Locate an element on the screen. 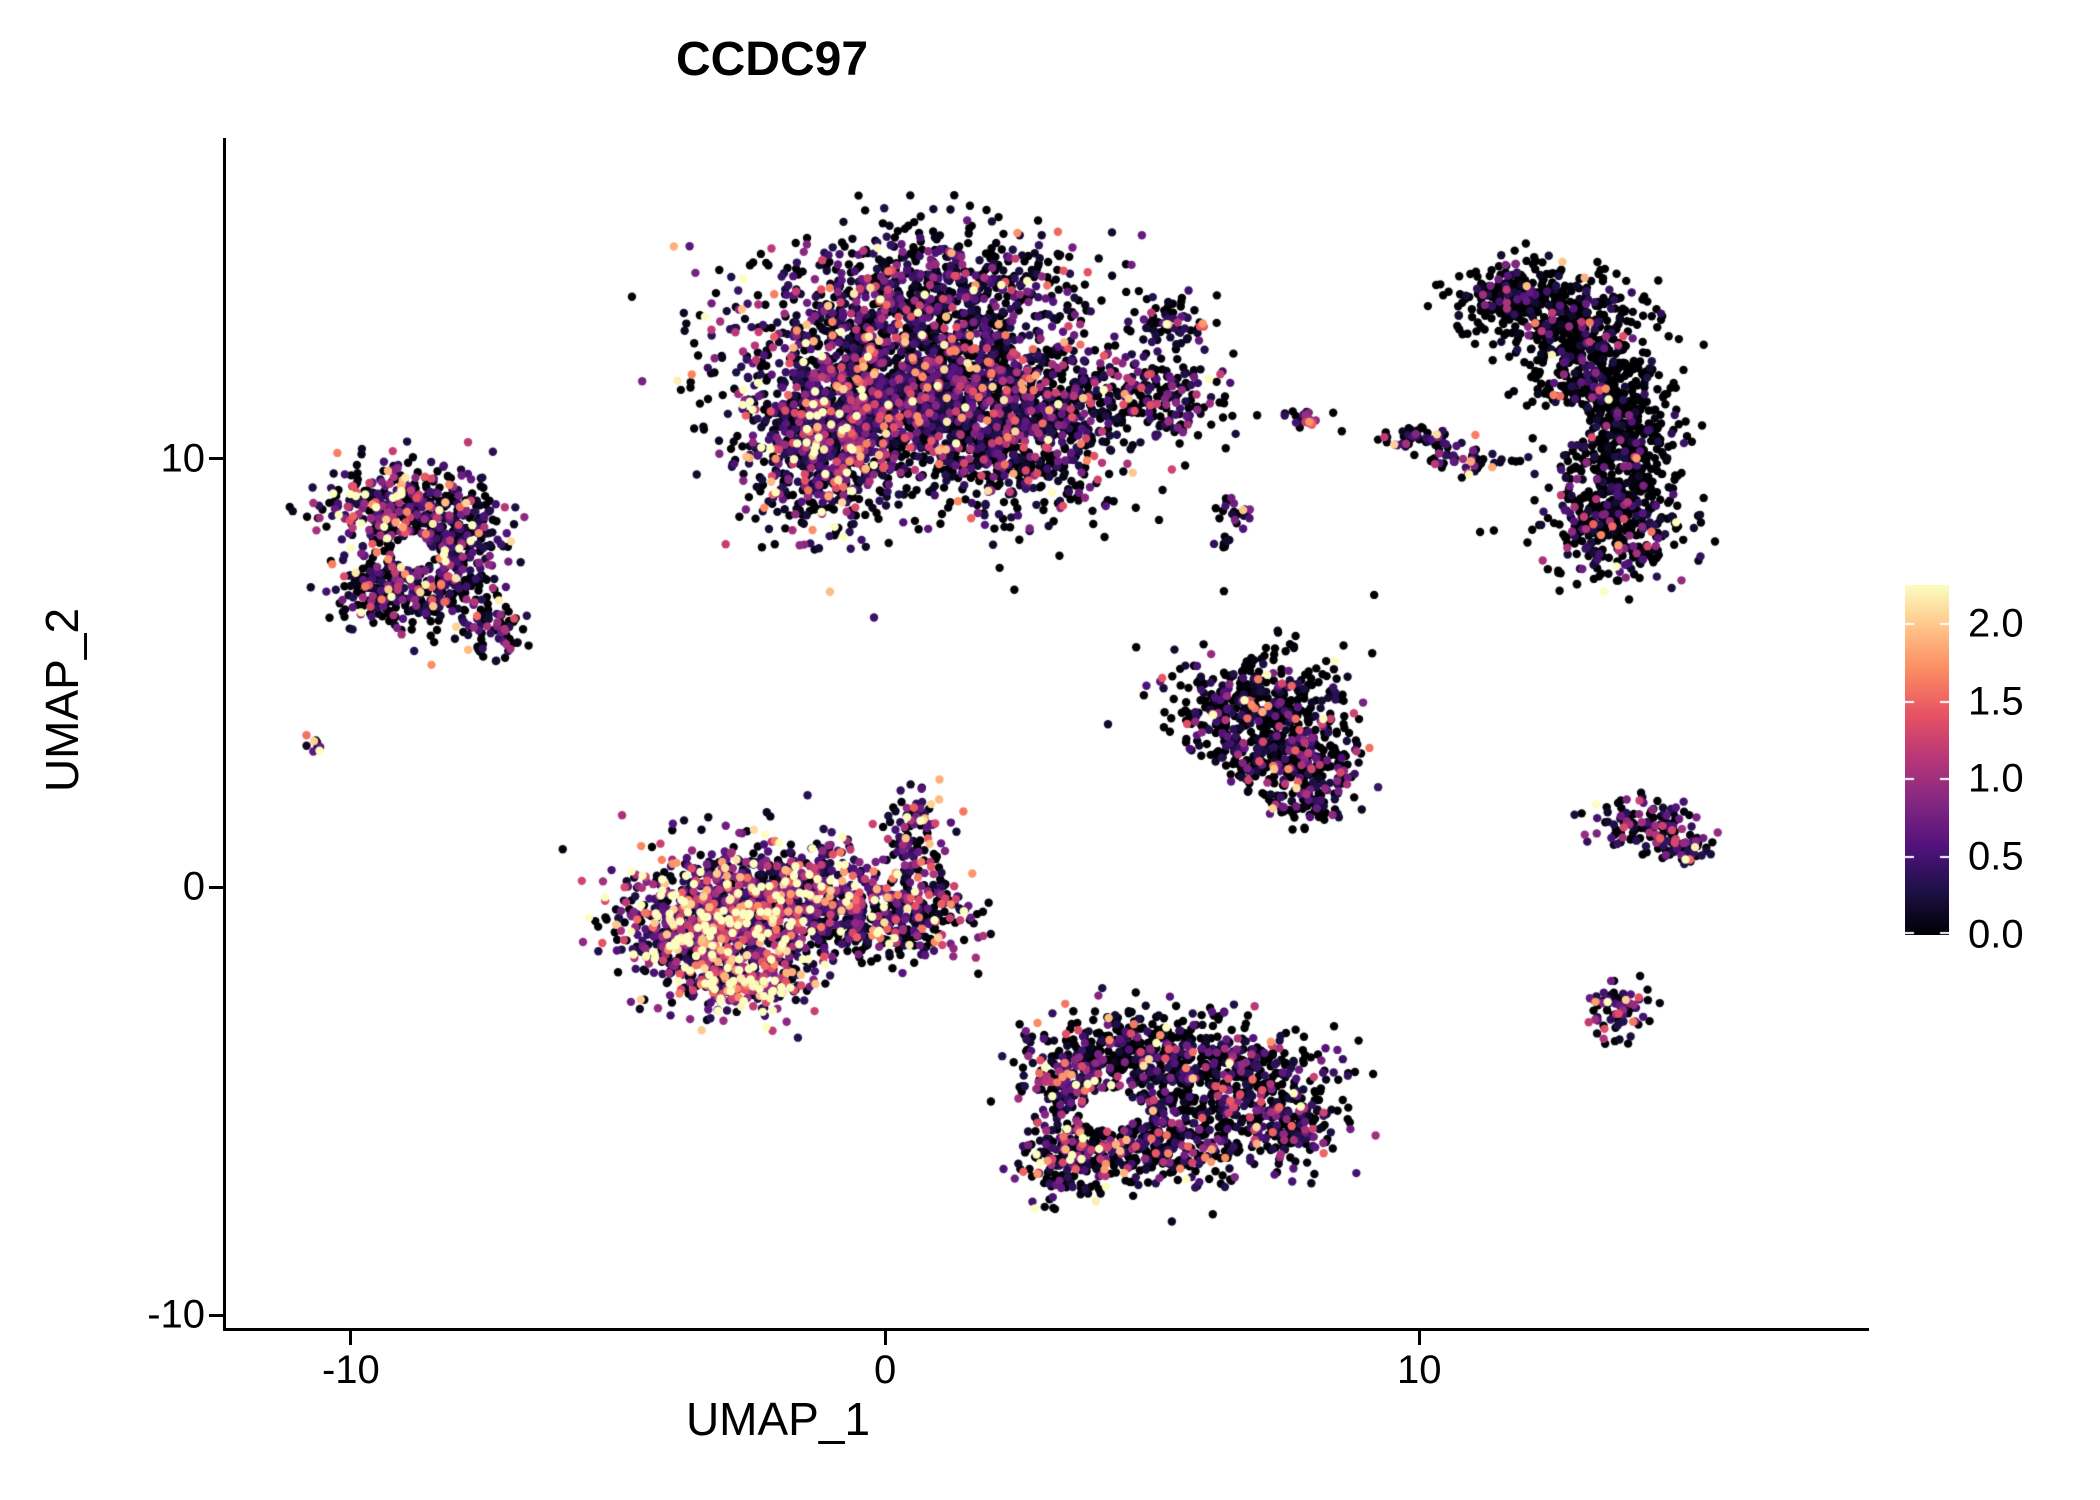  y-axis-tick-label: 0 is located at coordinates (193, 886).